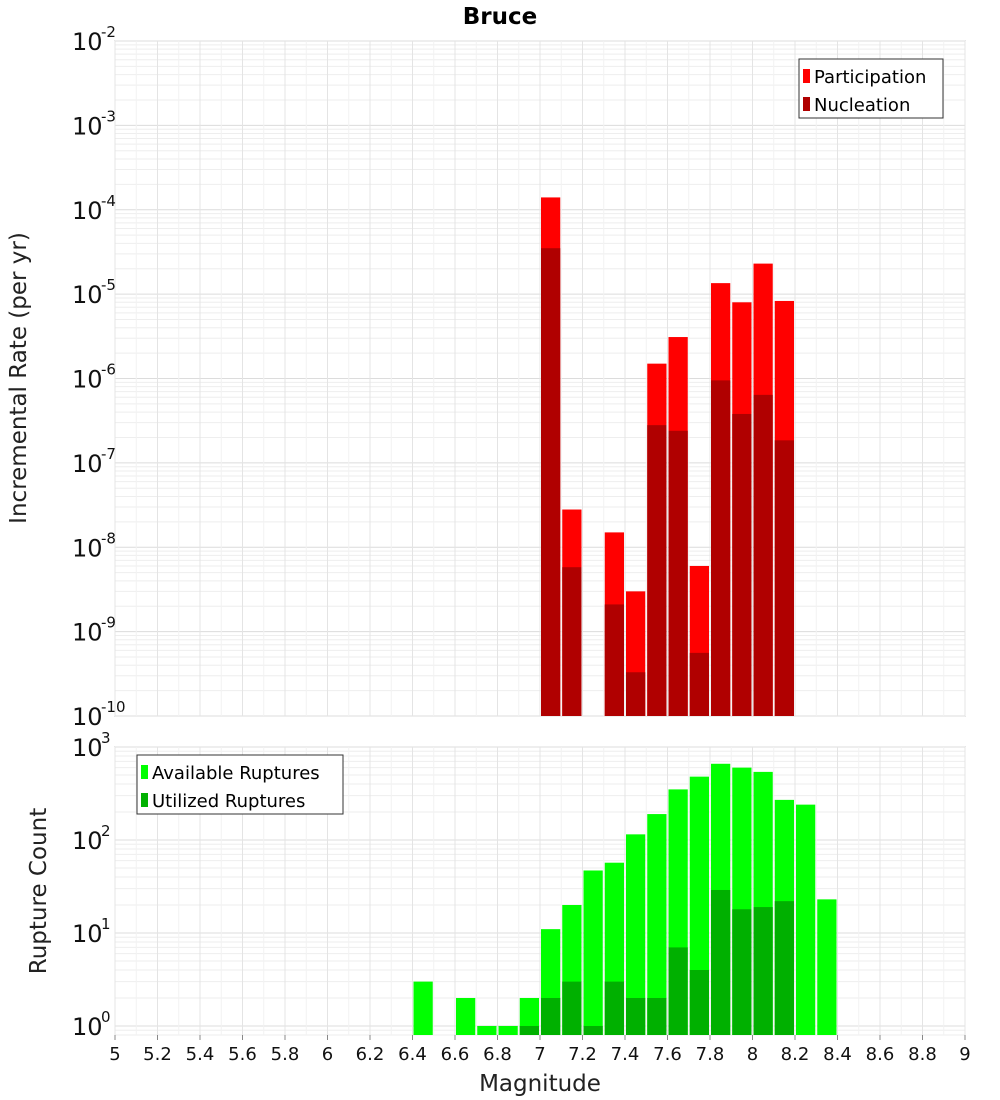  Describe the element at coordinates (39, 891) in the screenshot. I see `count-y-axis-label: Rupture Count` at that location.